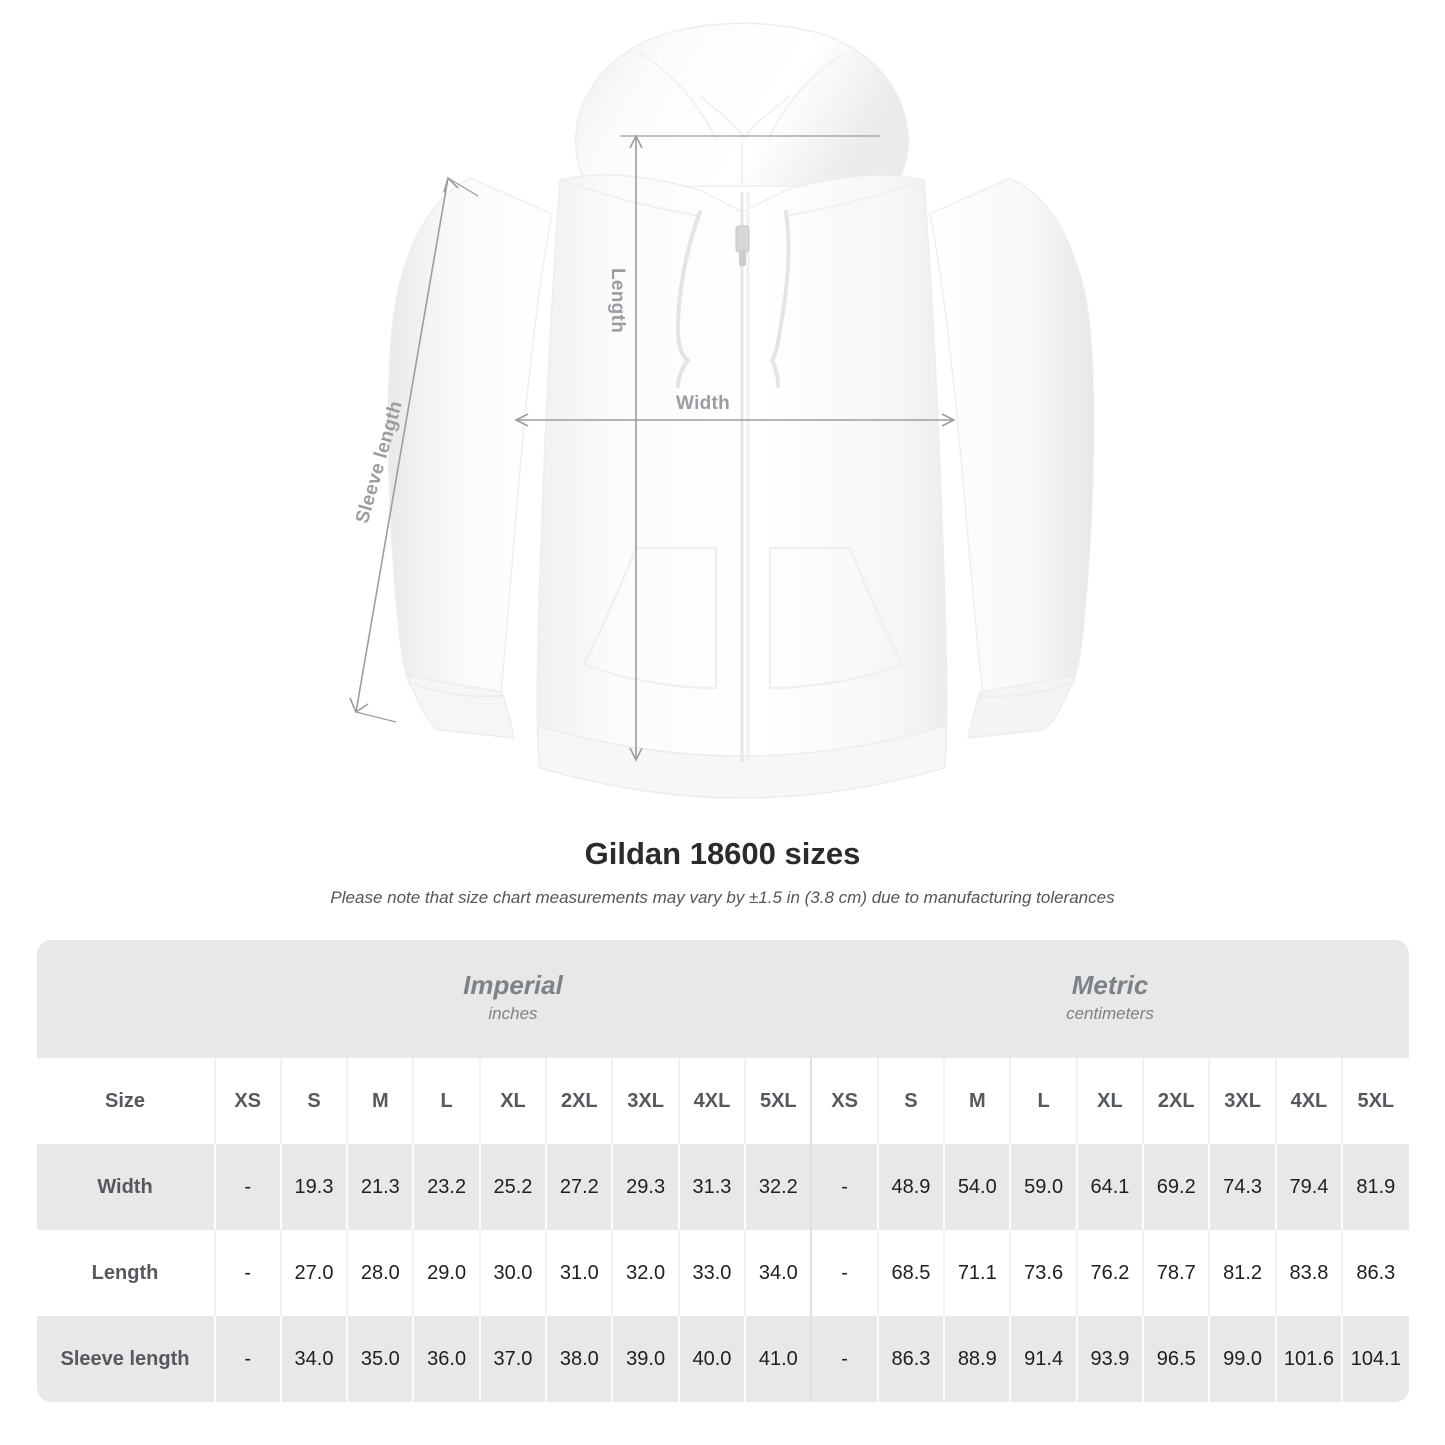 The height and width of the screenshot is (1445, 1445). Describe the element at coordinates (1176, 1187) in the screenshot. I see `cell-metric-2xl: 69.2` at that location.